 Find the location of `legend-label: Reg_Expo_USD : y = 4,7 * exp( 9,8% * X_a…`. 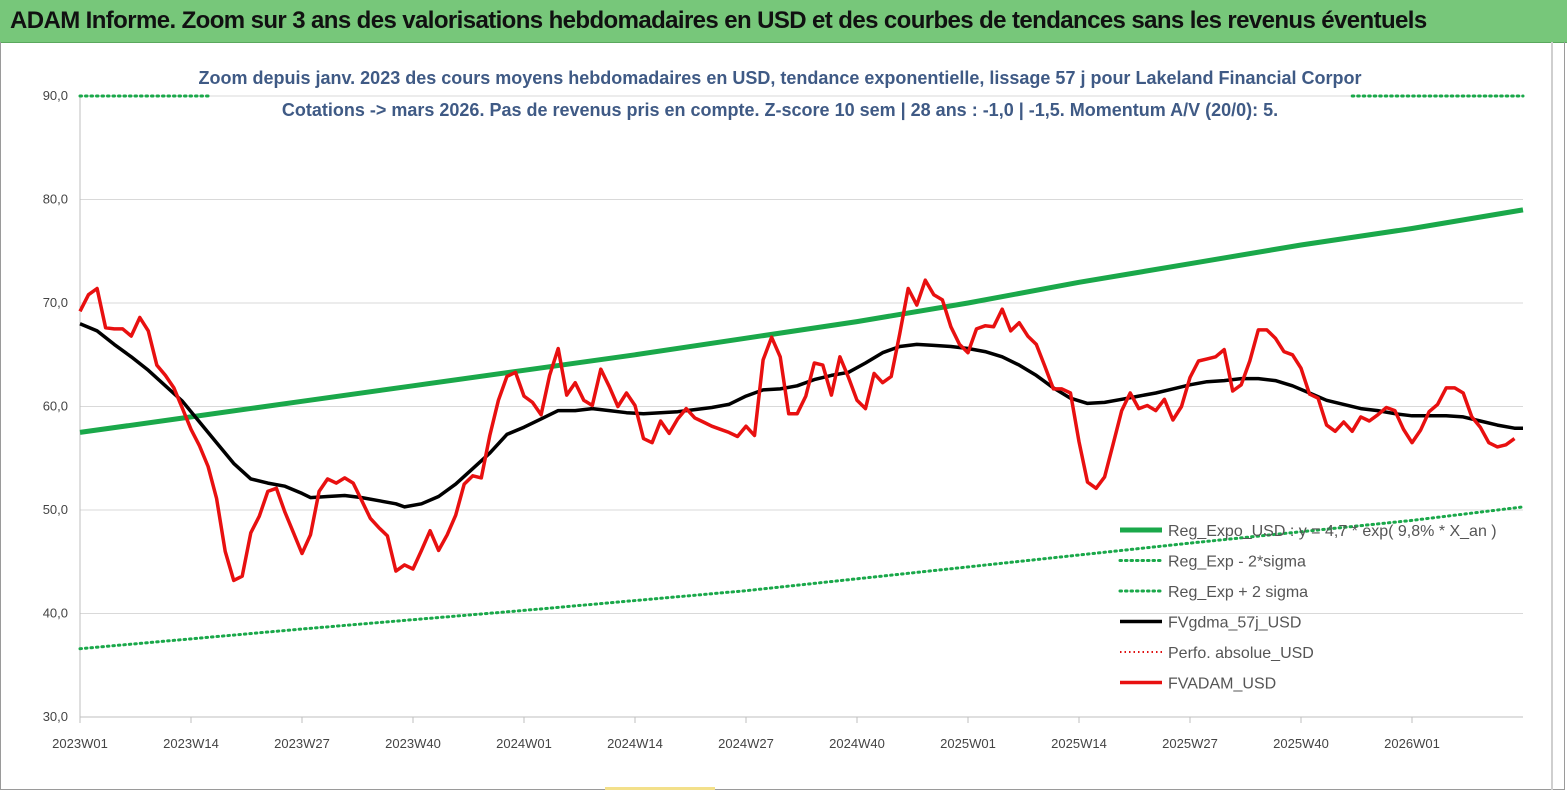

legend-label: Reg_Expo_USD : y = 4,7 * exp( 9,8% * X_a… is located at coordinates (1332, 531).